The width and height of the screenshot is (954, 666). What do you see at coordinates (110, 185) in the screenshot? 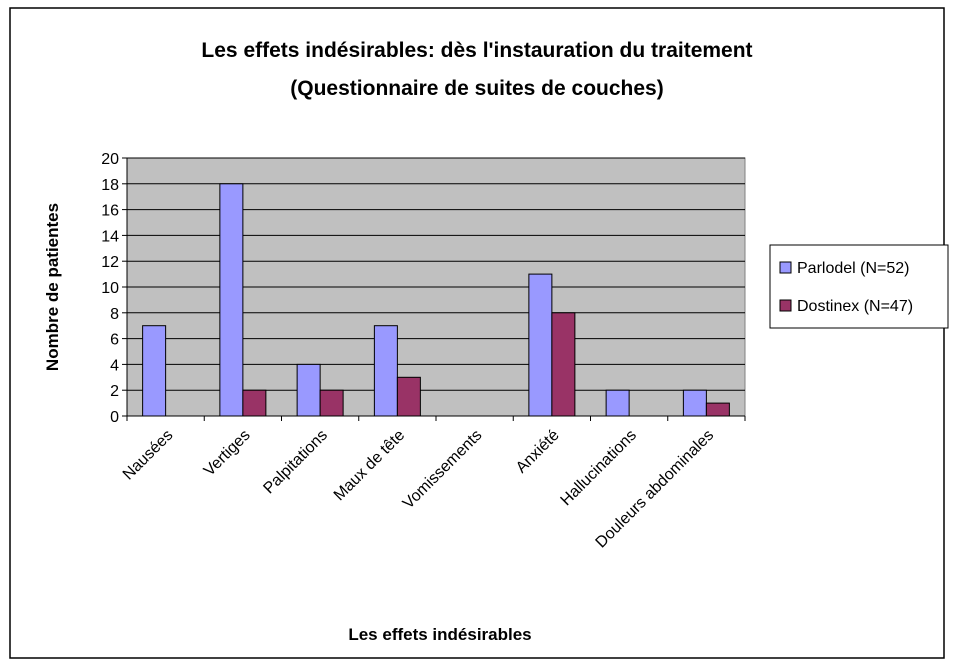
I see `y-tick-label: 18` at bounding box center [110, 185].